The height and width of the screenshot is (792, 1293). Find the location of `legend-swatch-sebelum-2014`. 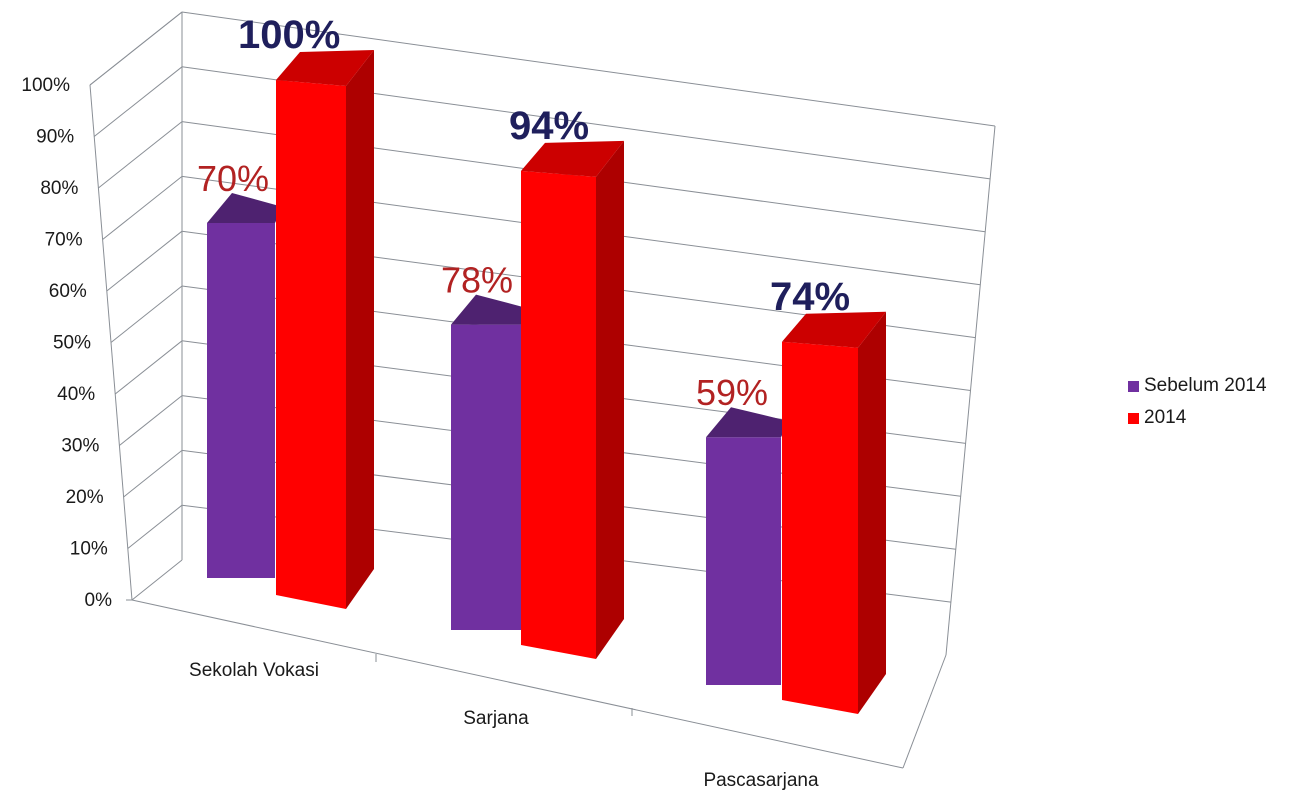

legend-swatch-sebelum-2014 is located at coordinates (1133, 386).